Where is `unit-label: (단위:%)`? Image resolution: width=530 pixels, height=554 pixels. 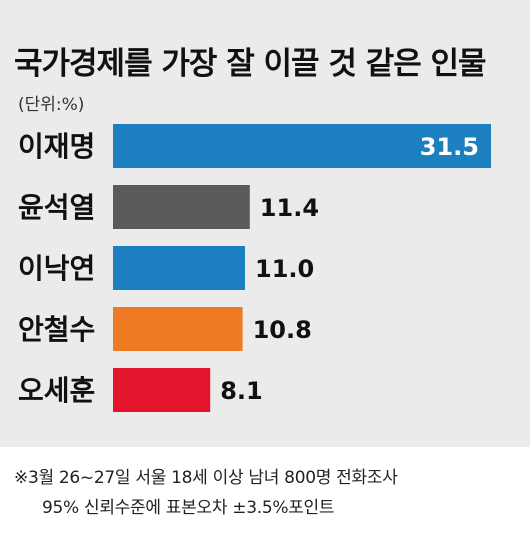
unit-label: (단위:%) is located at coordinates (51, 105).